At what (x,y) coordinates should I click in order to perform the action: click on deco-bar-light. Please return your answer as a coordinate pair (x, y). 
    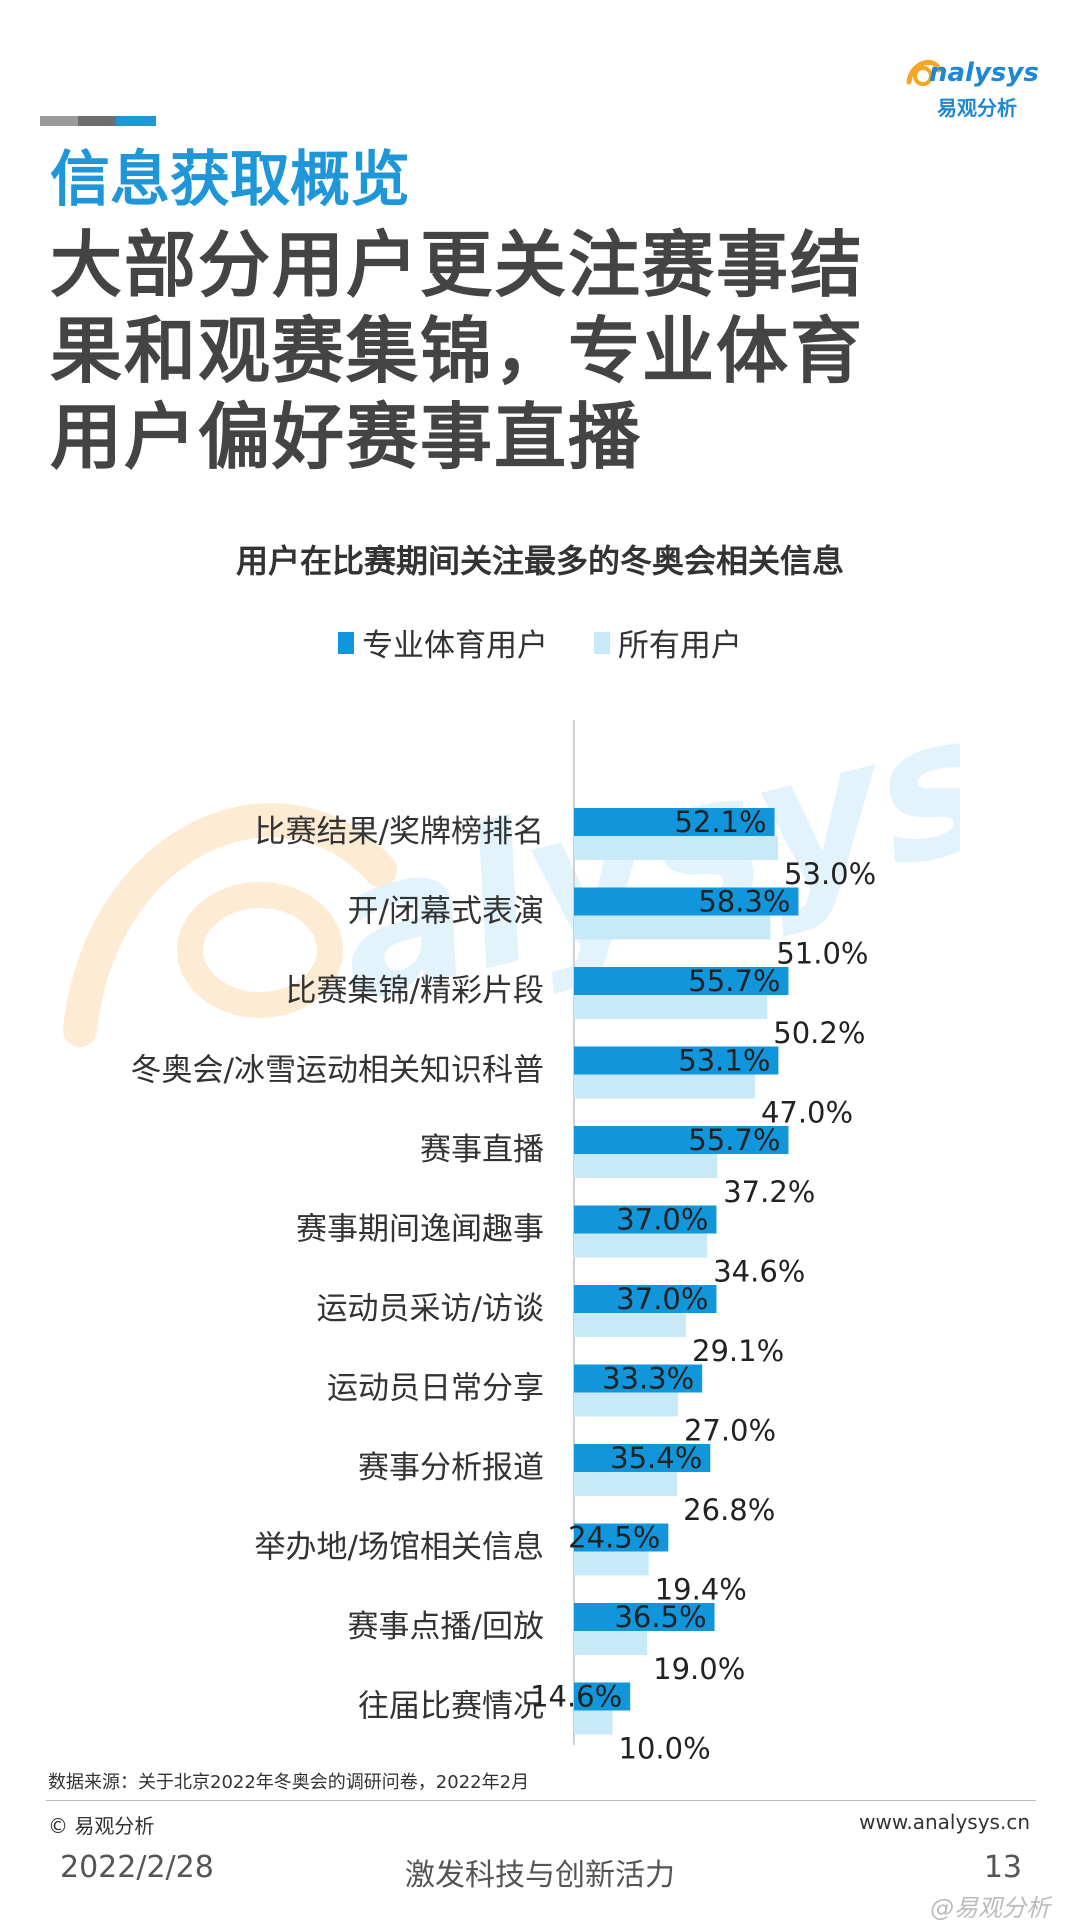
    Looking at the image, I should click on (59, 121).